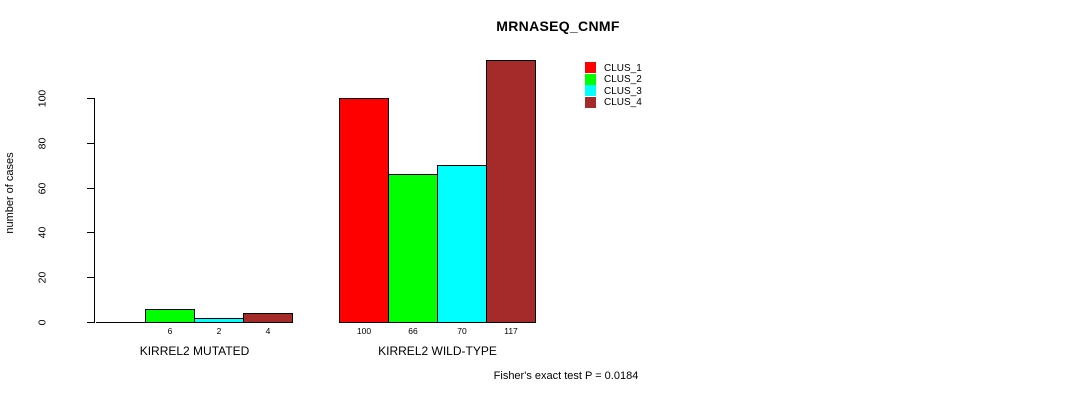 This screenshot has height=400, width=1090. I want to click on bar-value-label: 4, so click(268, 331).